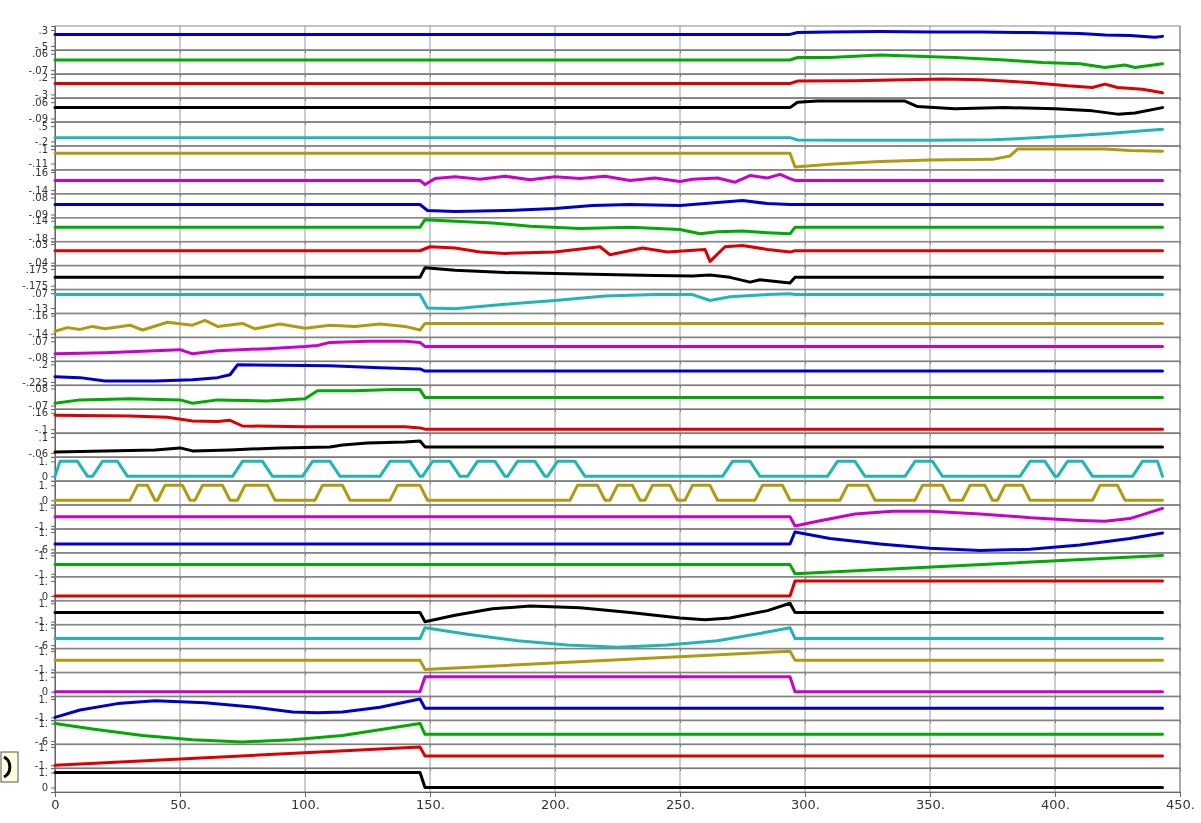 The width and height of the screenshot is (1201, 823). I want to click on x-tick-label: 200., so click(555, 805).